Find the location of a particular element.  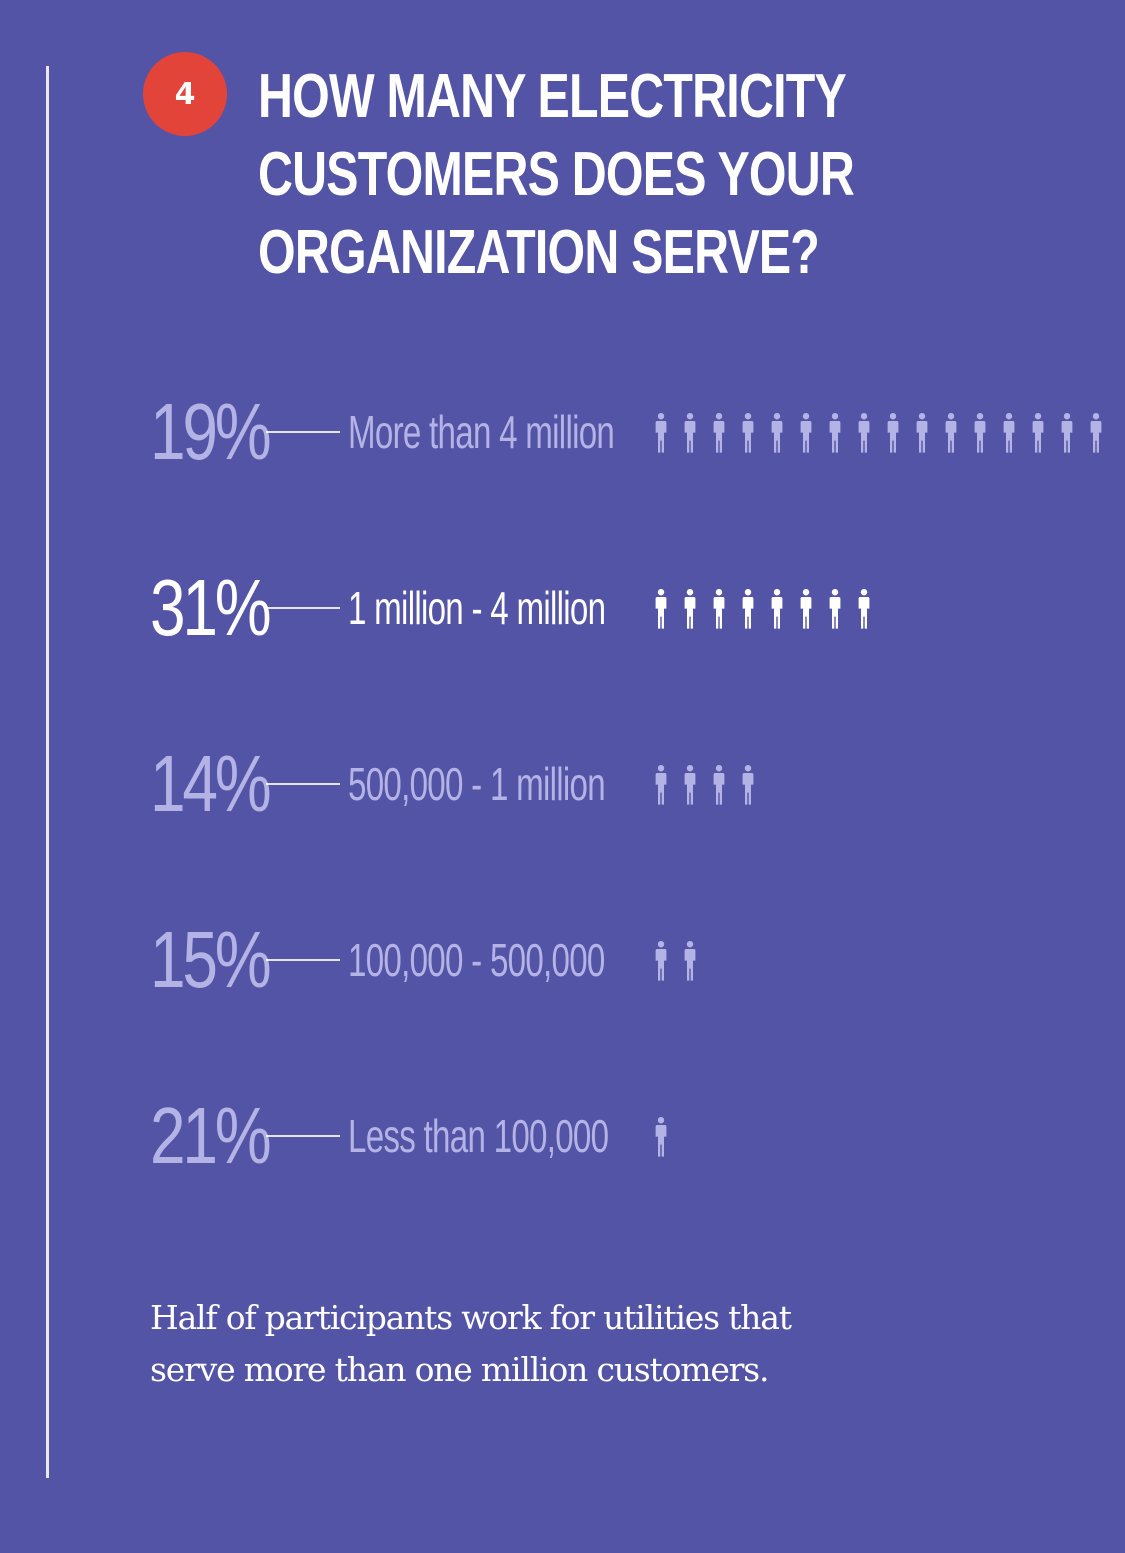

title-line-3: ORGANIZATION SERVE? is located at coordinates (539, 252).